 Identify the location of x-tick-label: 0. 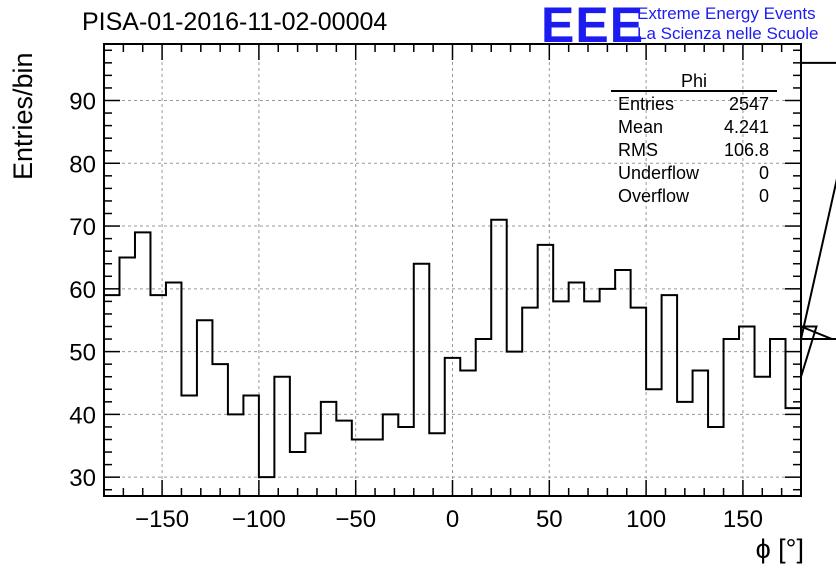
(452, 519).